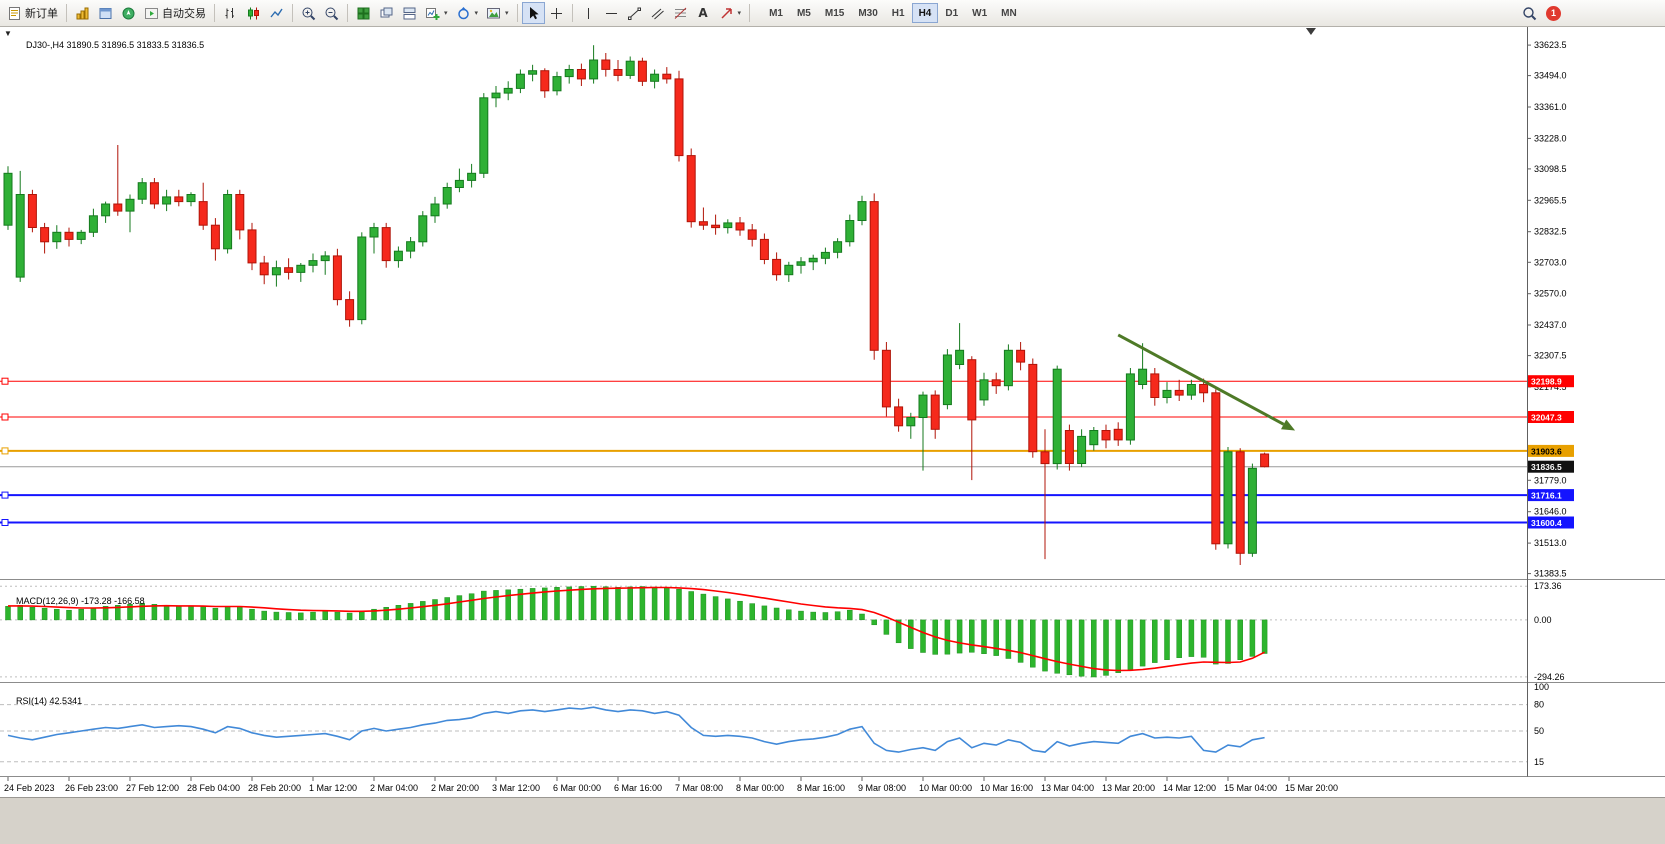 This screenshot has width=1665, height=844. Describe the element at coordinates (657, 13) in the screenshot. I see `channel-button` at that location.